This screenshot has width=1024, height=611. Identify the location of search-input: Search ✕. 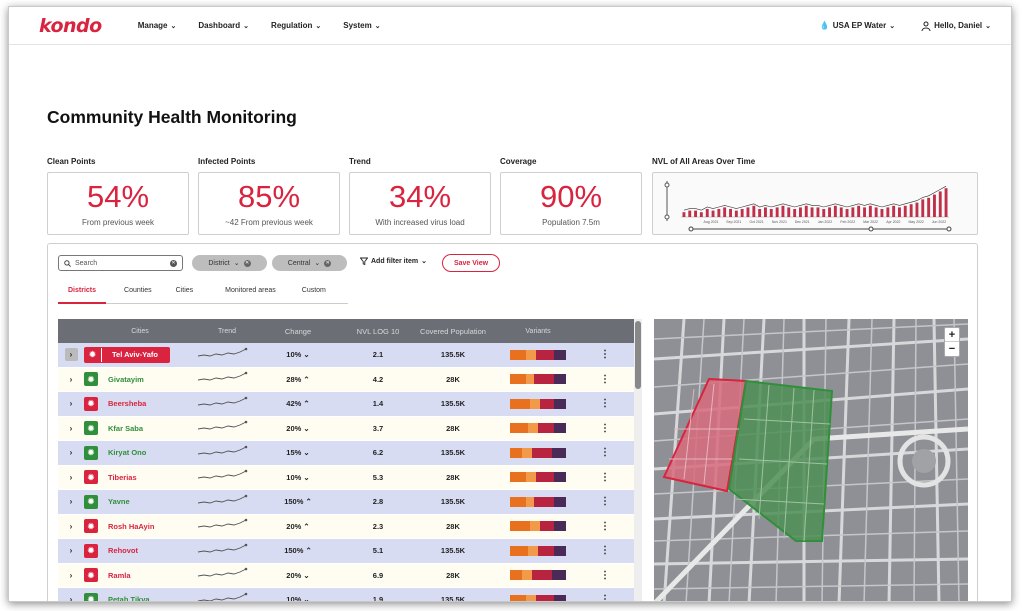
(120, 263).